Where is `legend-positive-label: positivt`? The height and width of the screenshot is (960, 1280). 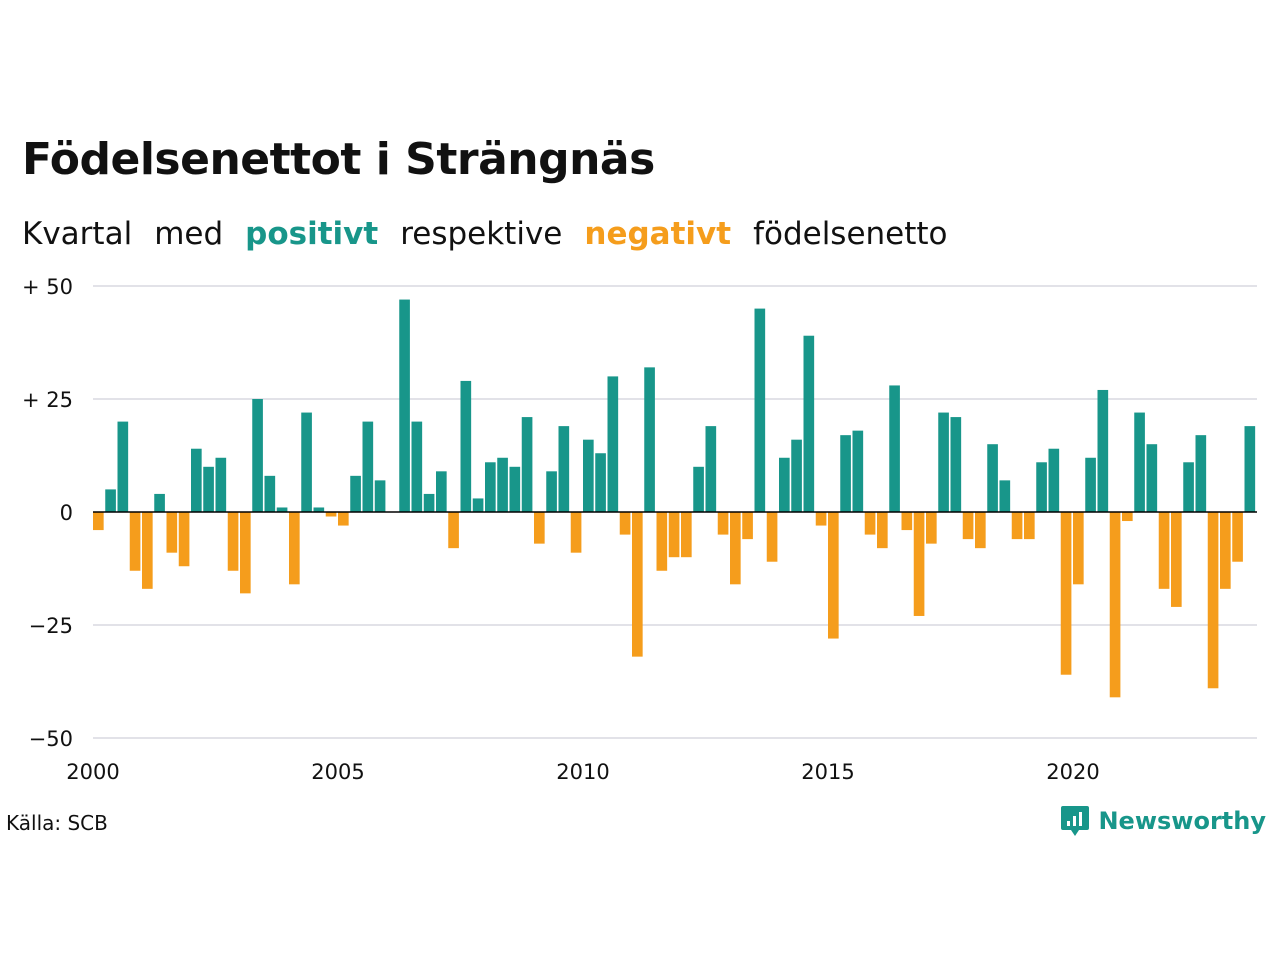 legend-positive-label: positivt is located at coordinates (312, 234).